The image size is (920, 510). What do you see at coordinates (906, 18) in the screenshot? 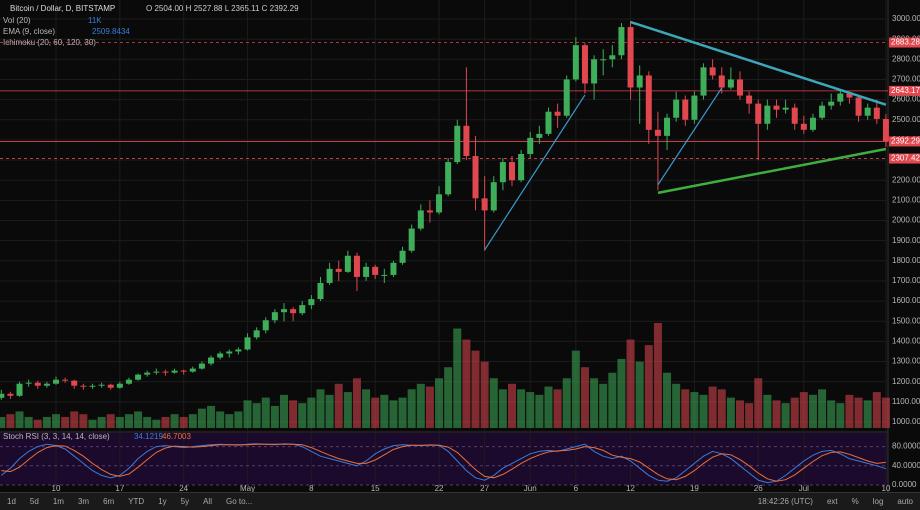
I see `y-tick-label: 3000.00` at bounding box center [906, 18].